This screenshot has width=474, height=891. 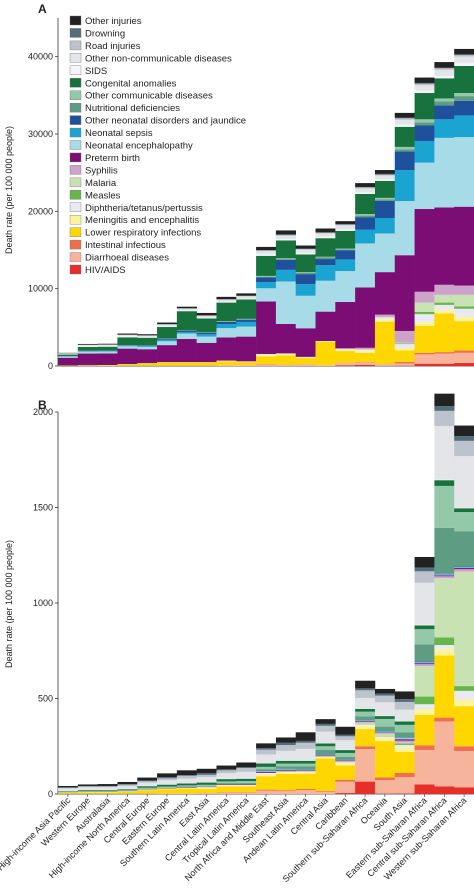 I want to click on legend-label: Syphilis, so click(x=101, y=170).